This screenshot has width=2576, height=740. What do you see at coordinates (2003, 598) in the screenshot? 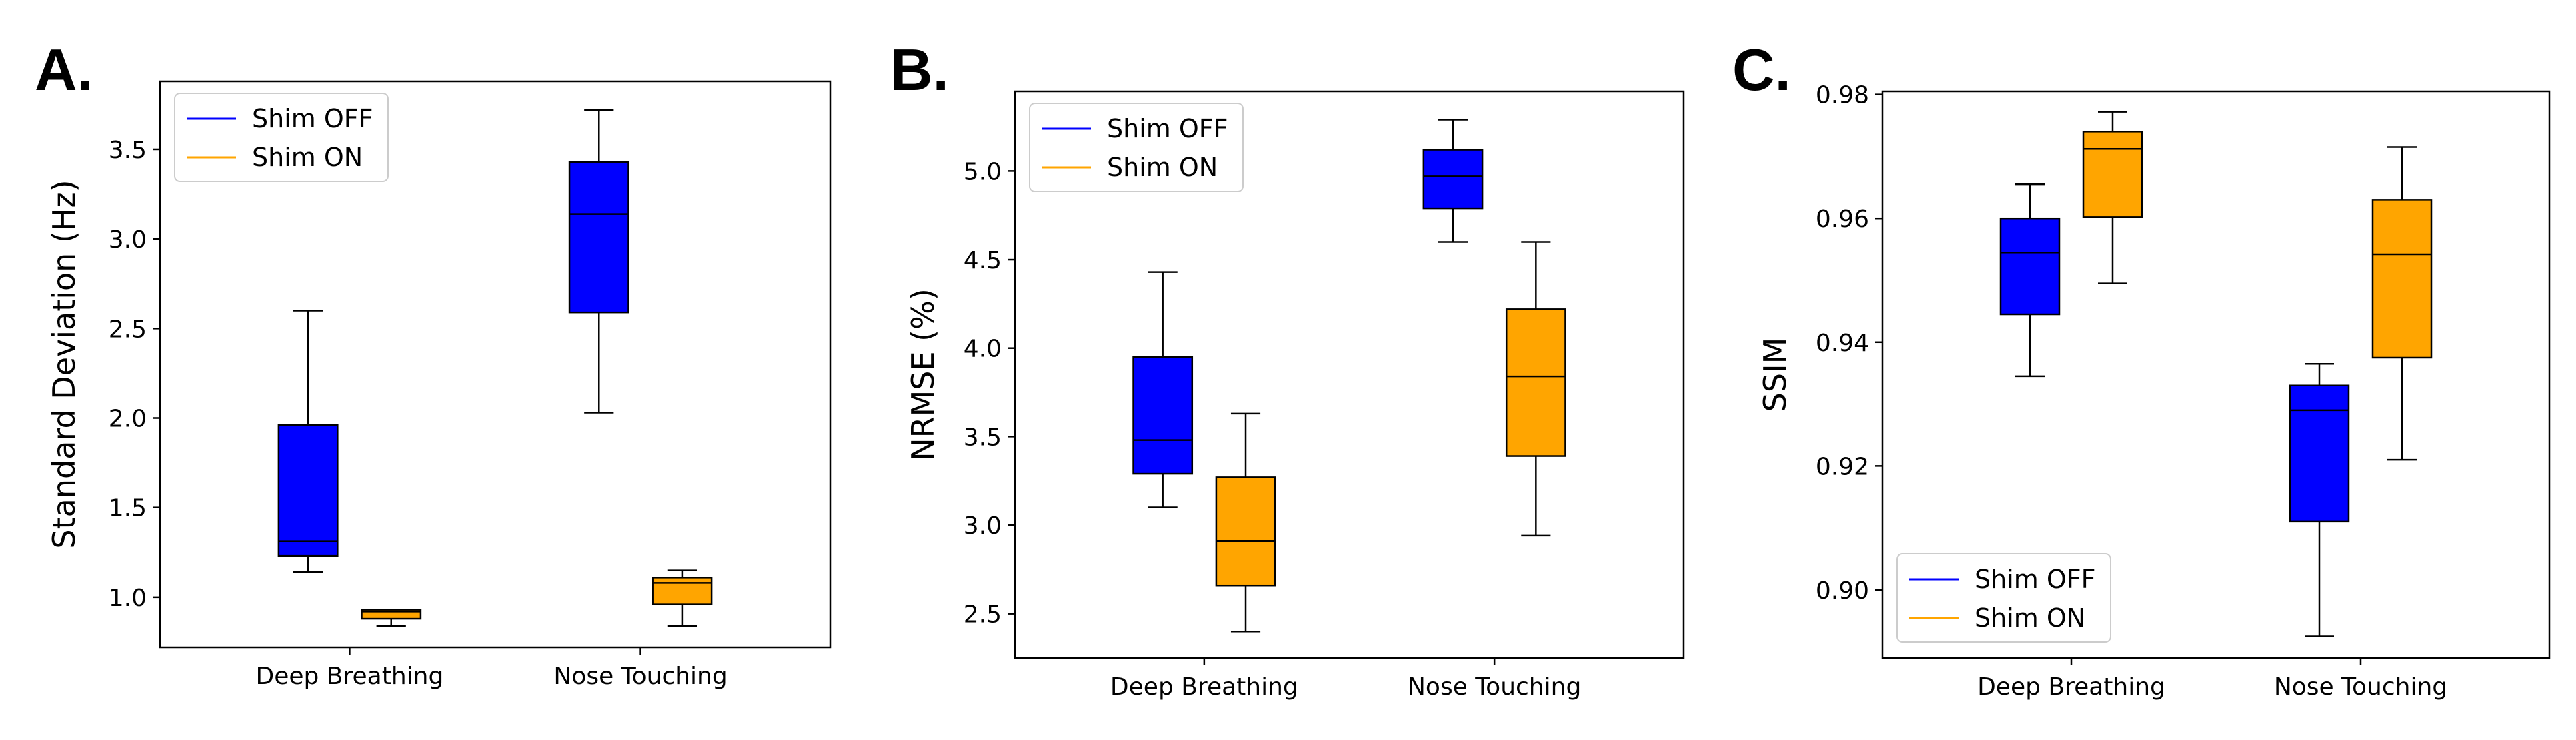
I see `panel-c-legend` at bounding box center [2003, 598].